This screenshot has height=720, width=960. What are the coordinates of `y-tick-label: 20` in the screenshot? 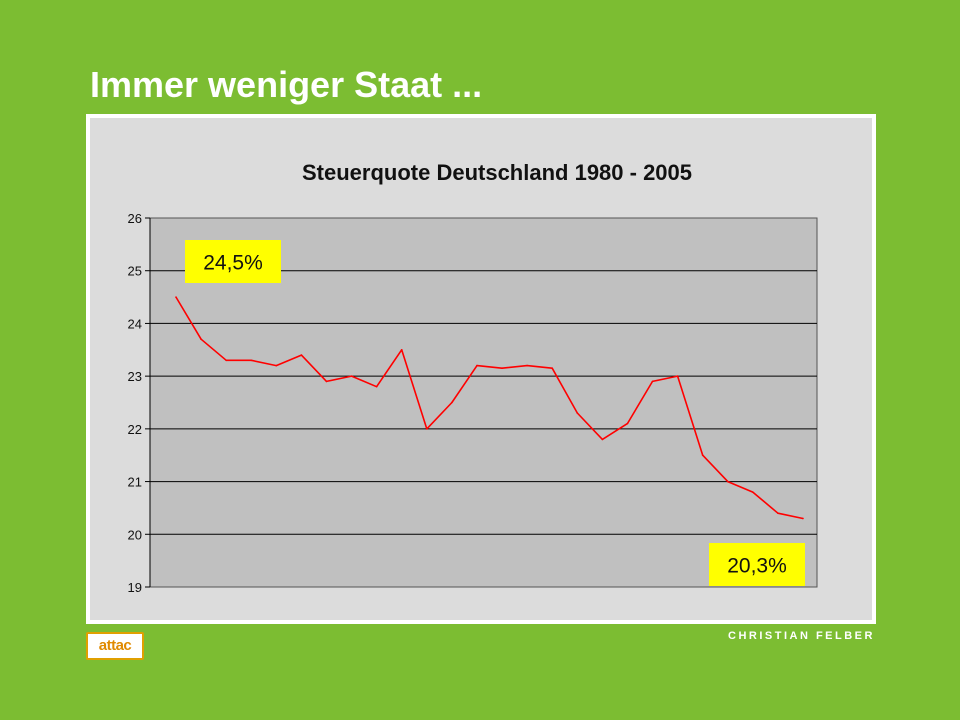 It's located at (135, 534).